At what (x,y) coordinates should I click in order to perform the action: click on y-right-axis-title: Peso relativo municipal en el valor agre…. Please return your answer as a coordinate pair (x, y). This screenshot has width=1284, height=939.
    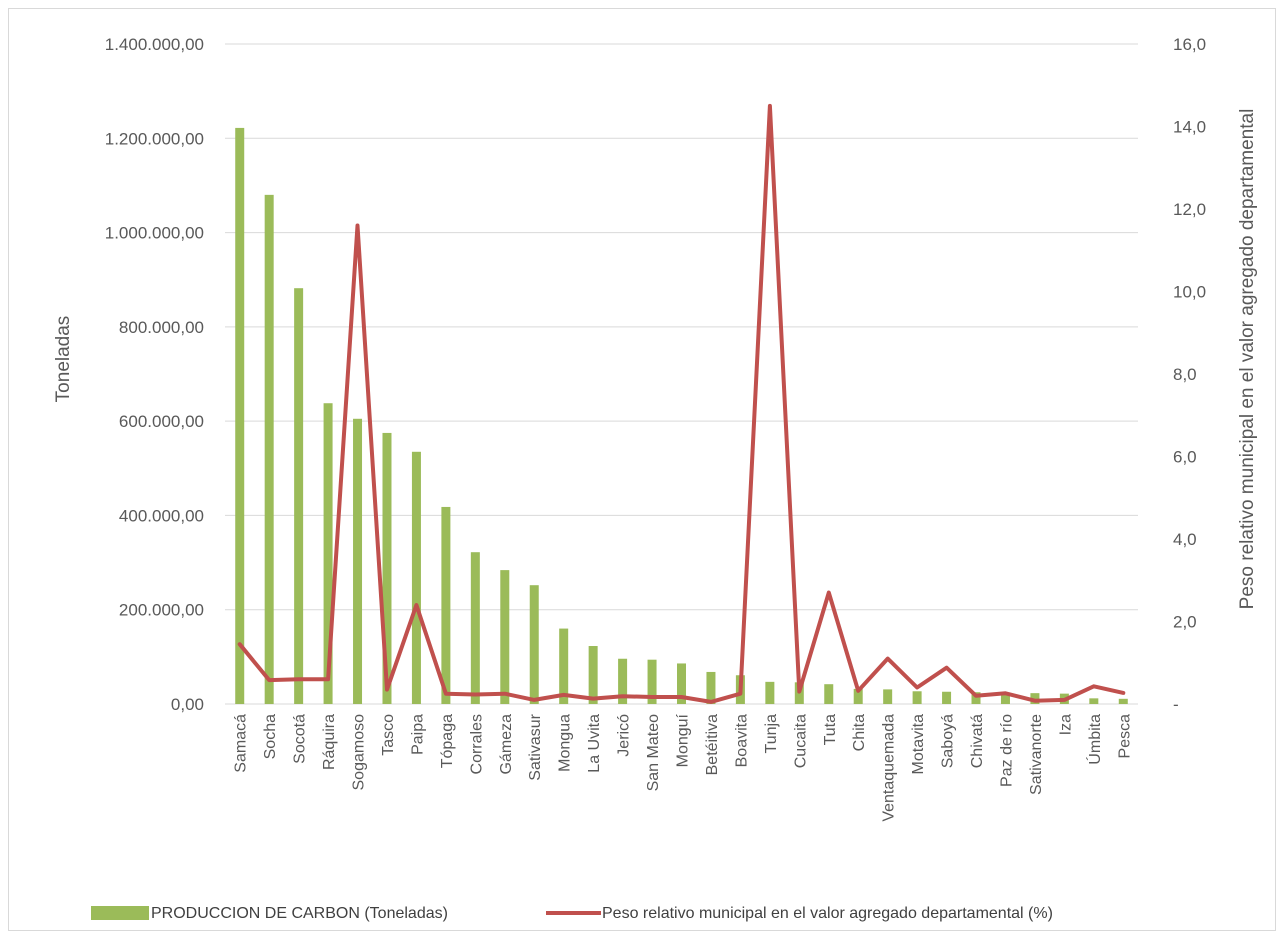
    Looking at the image, I should click on (1247, 359).